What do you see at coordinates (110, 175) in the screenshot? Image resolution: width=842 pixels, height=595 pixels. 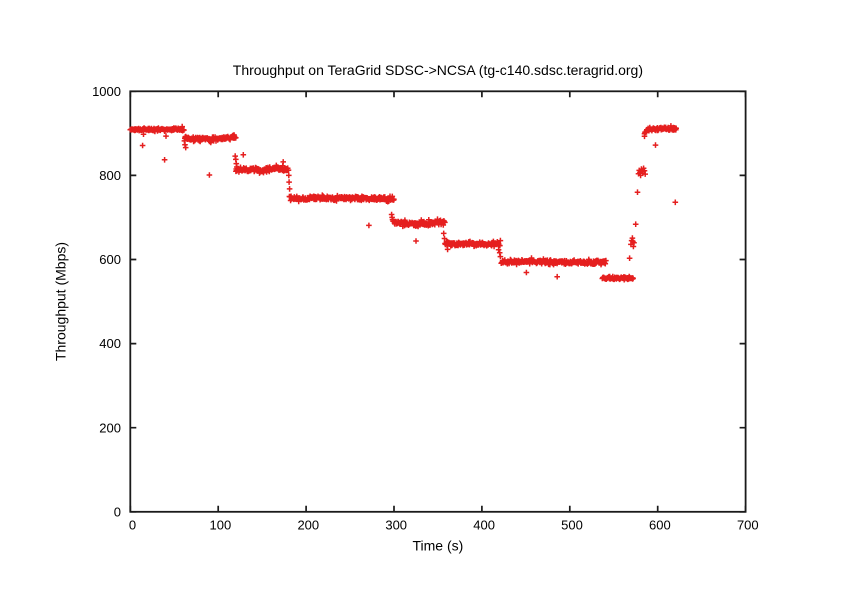 I see `svg-text: 800` at bounding box center [110, 175].